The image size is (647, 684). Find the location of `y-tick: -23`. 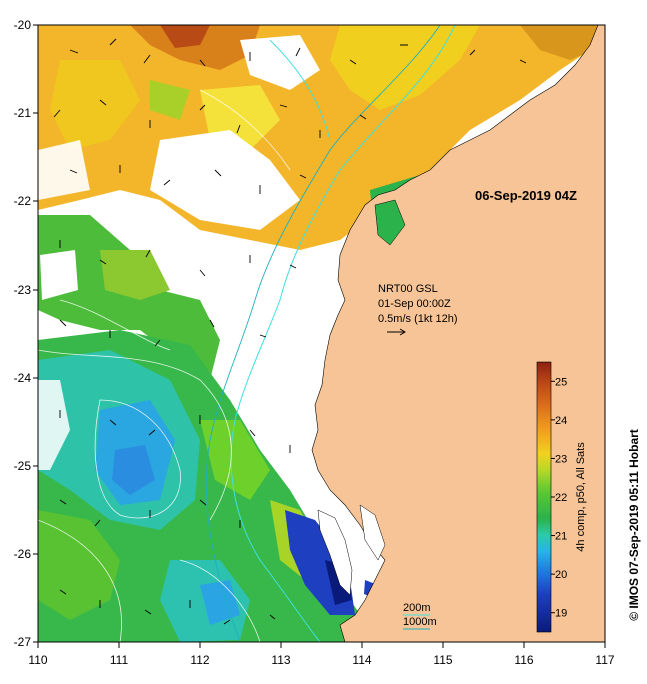

y-tick: -23 is located at coordinates (26, 290).